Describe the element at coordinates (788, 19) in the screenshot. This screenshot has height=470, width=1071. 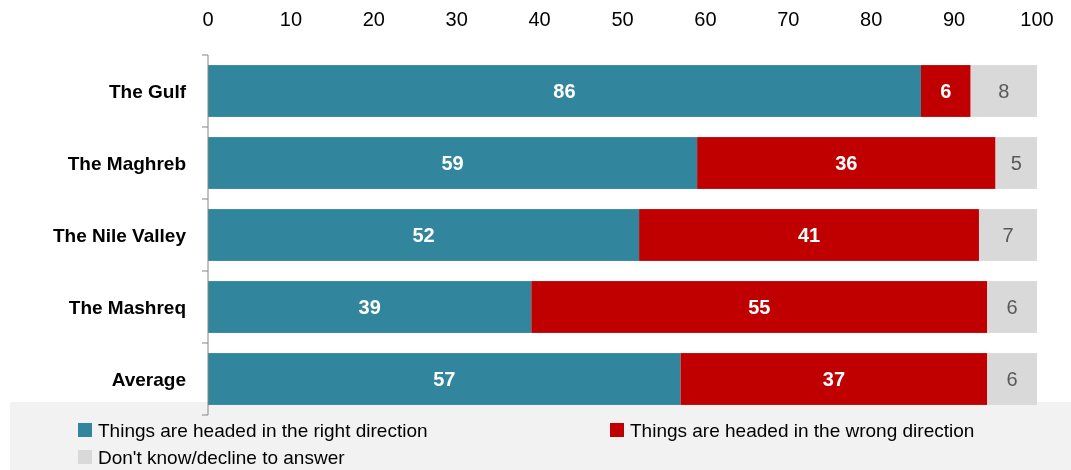
I see `x-tick-label: 70` at that location.